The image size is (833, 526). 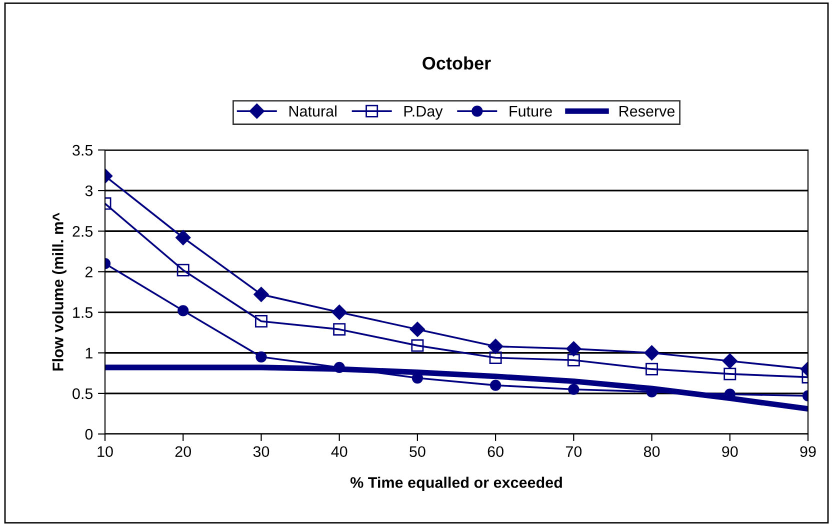 What do you see at coordinates (339, 452) in the screenshot?
I see `x-tick-label: 40` at bounding box center [339, 452].